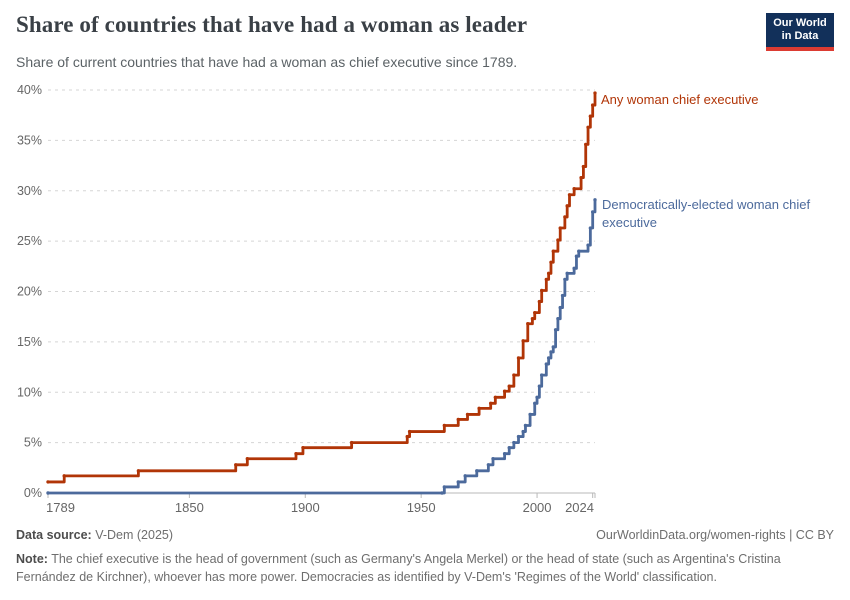 The height and width of the screenshot is (600, 850). Describe the element at coordinates (189, 507) in the screenshot. I see `svg-text: 1850` at that location.